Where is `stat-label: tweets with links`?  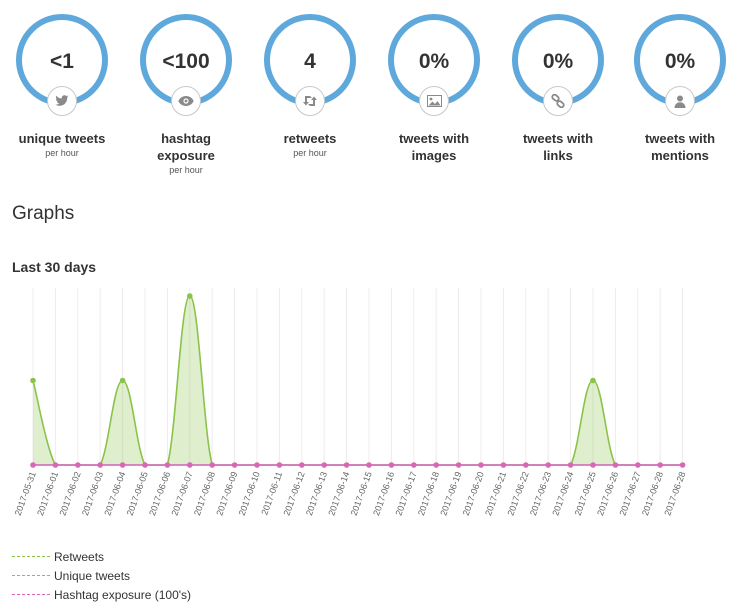 stat-label: tweets with links is located at coordinates (558, 147).